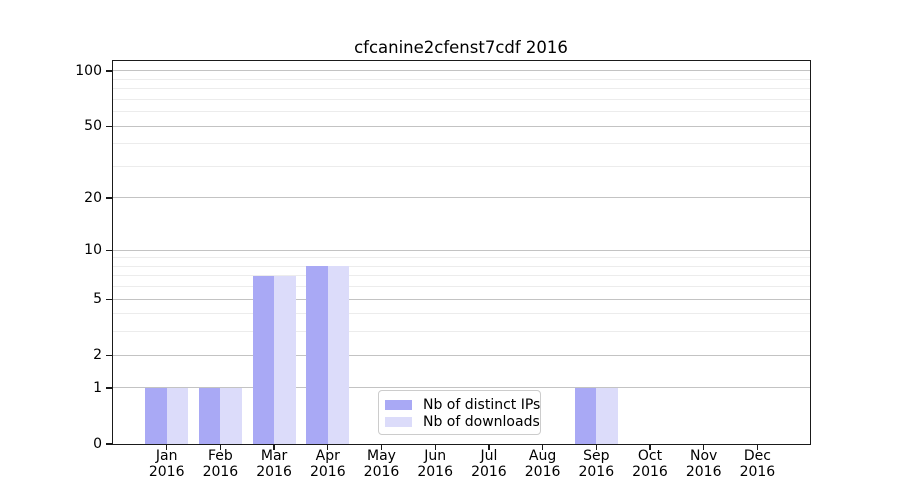 The image size is (900, 500). What do you see at coordinates (97, 387) in the screenshot?
I see `y-tick-label: 1` at bounding box center [97, 387].